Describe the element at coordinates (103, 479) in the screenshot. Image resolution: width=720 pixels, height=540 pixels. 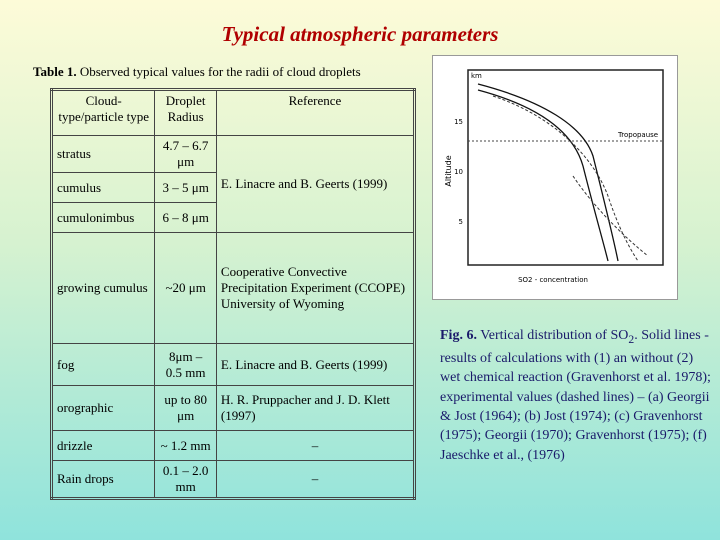
I see `type-cell: Rain drops` at that location.